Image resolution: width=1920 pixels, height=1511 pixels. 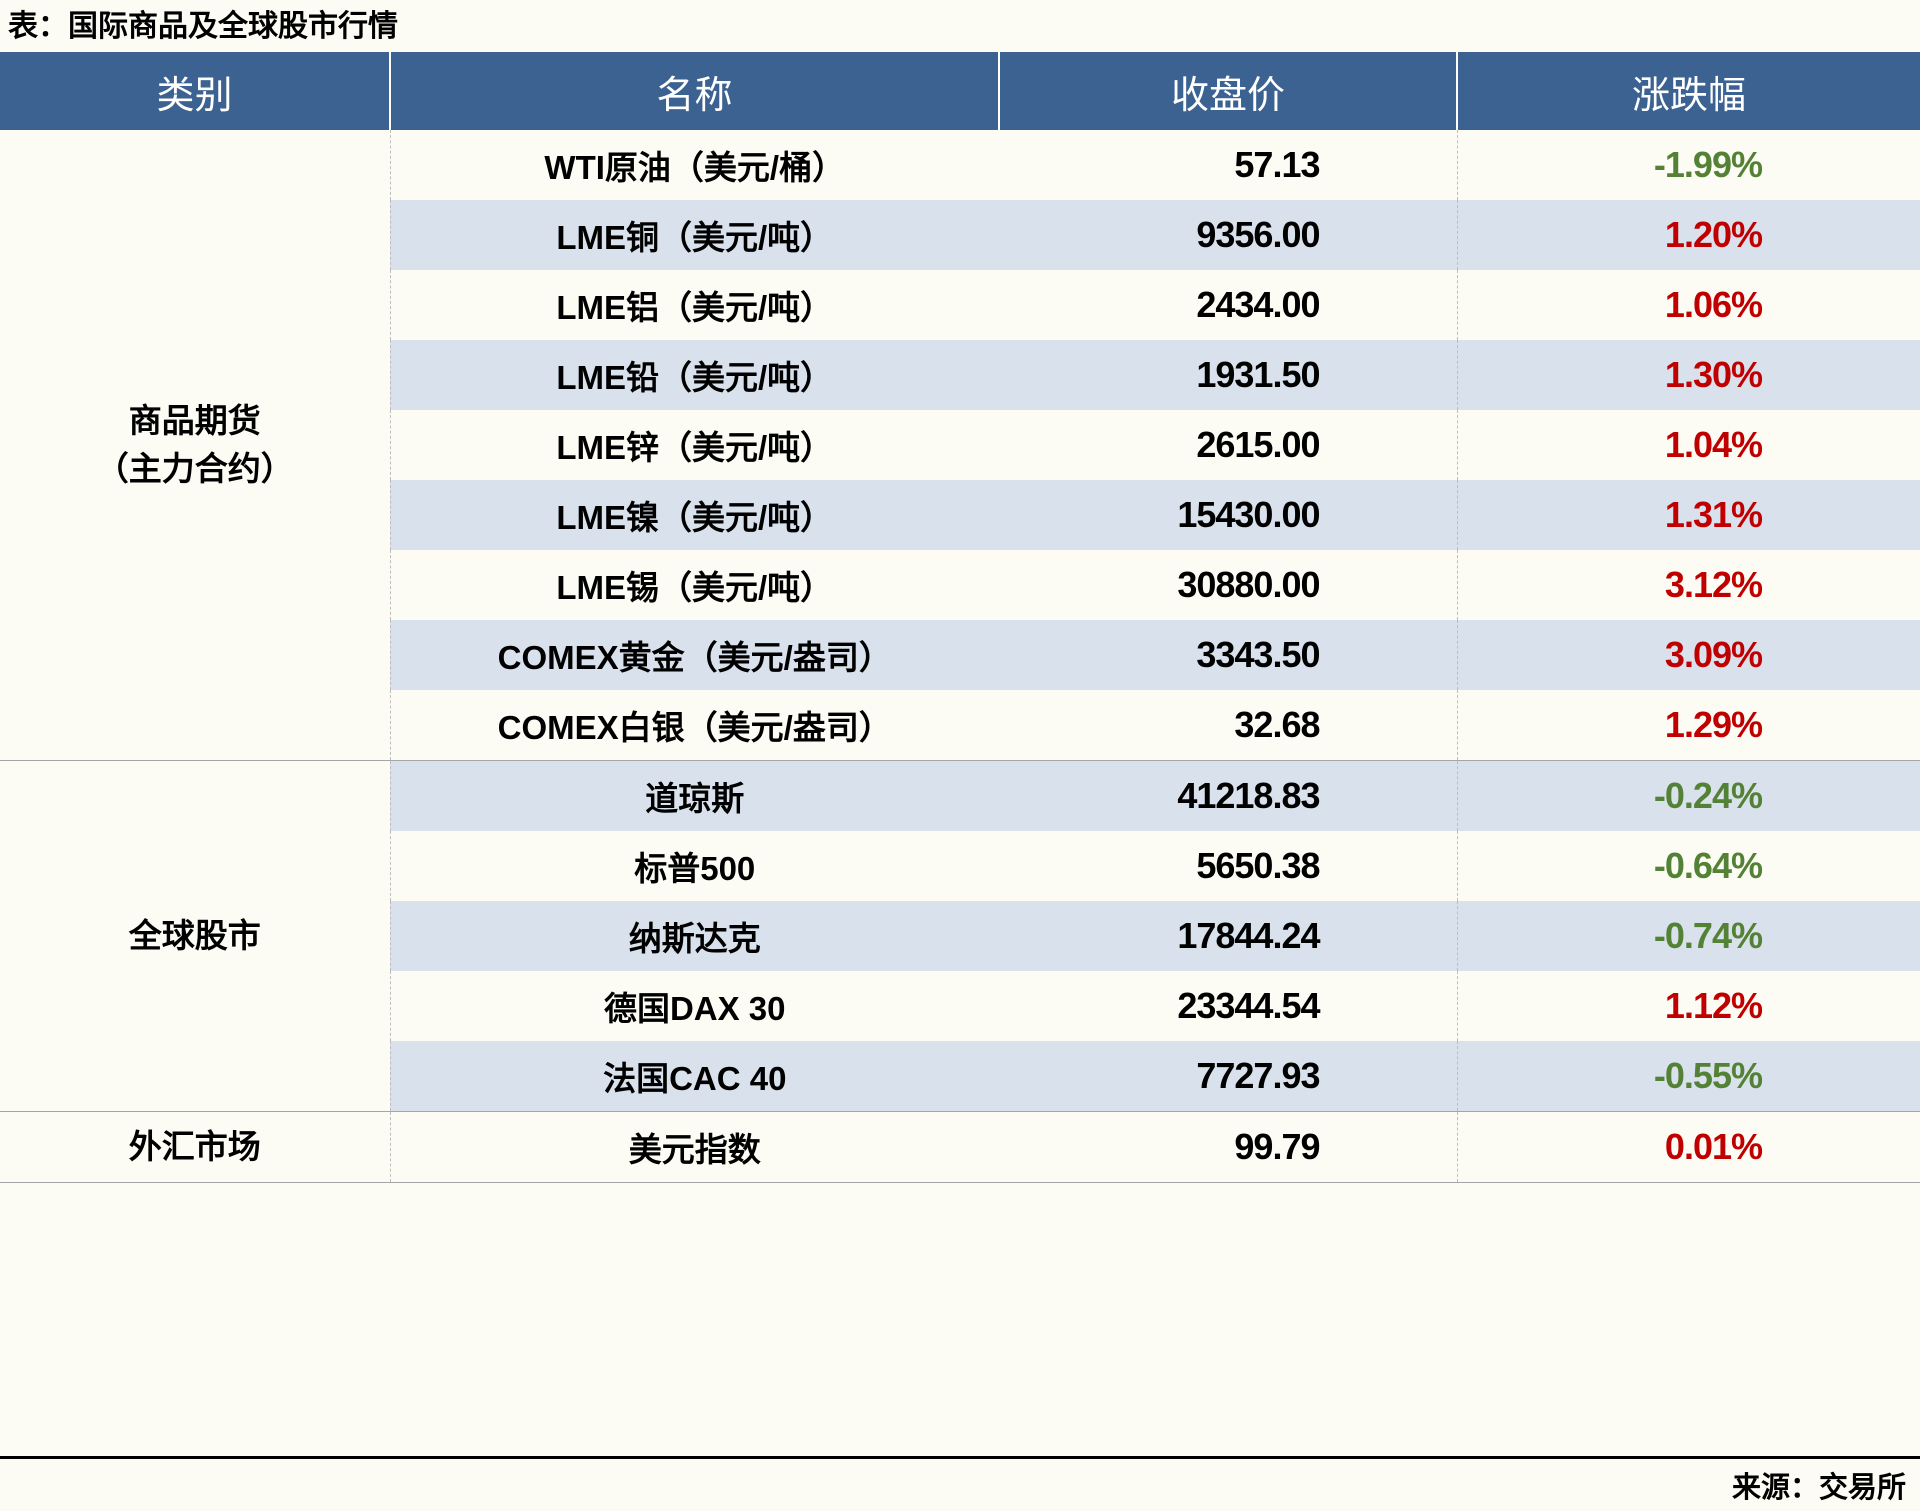 I want to click on instrument-name: LME镍（美元/吨）, so click(x=694, y=515).